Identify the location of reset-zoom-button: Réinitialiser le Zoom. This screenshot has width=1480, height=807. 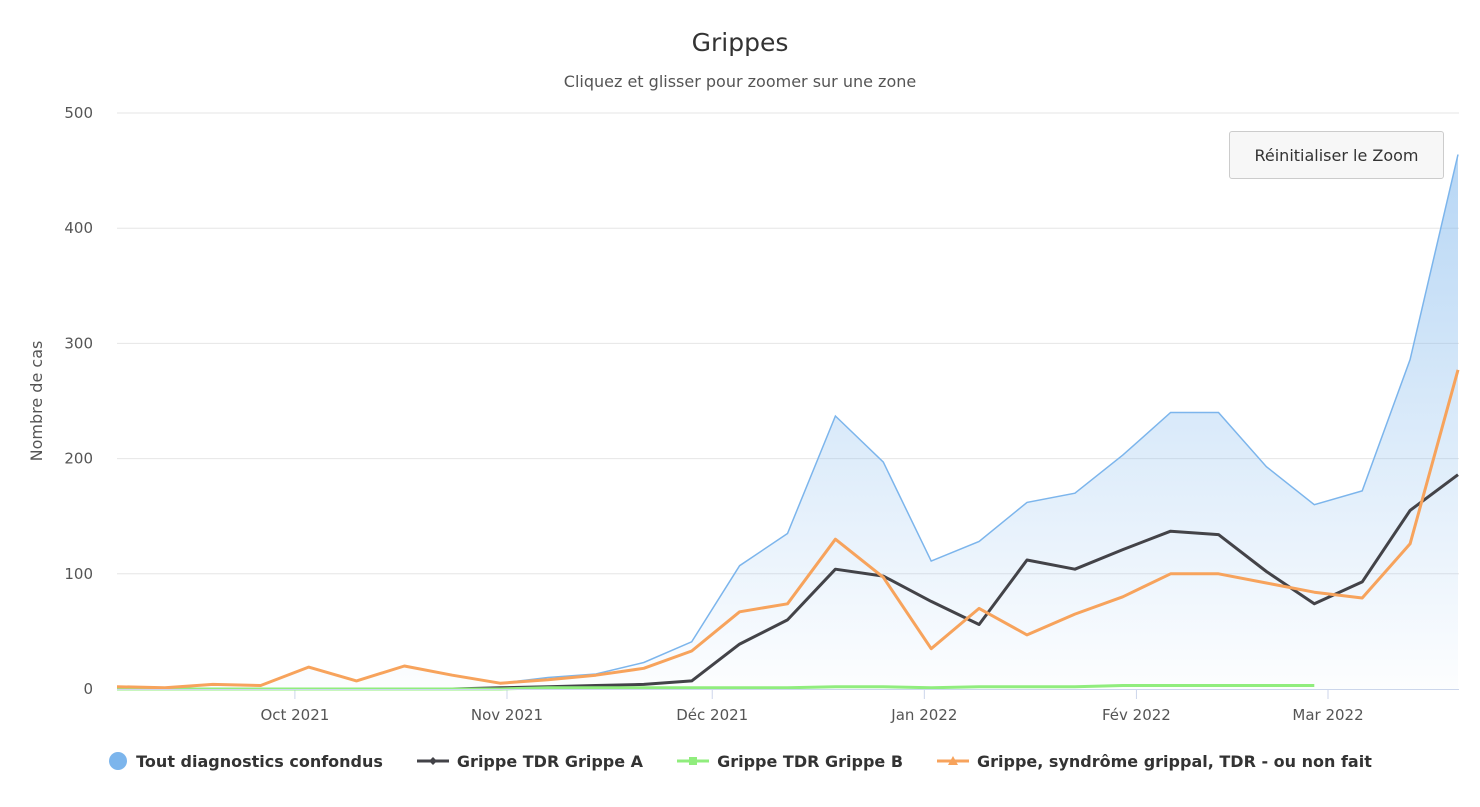
(1336, 155).